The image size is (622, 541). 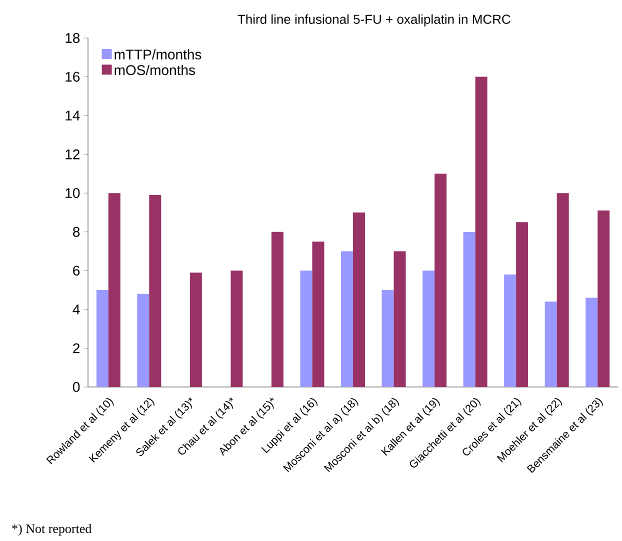 What do you see at coordinates (76, 231) in the screenshot?
I see `y-tick-label: 8` at bounding box center [76, 231].